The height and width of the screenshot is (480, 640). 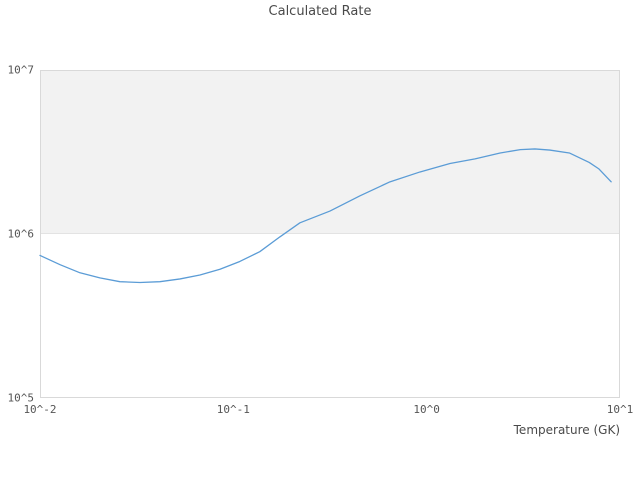 What do you see at coordinates (21, 398) in the screenshot?
I see `y-tick-label: 10^5` at bounding box center [21, 398].